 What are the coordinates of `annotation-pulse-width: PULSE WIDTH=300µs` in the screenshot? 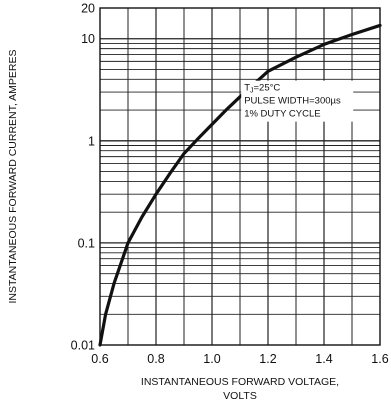 It's located at (292, 101).